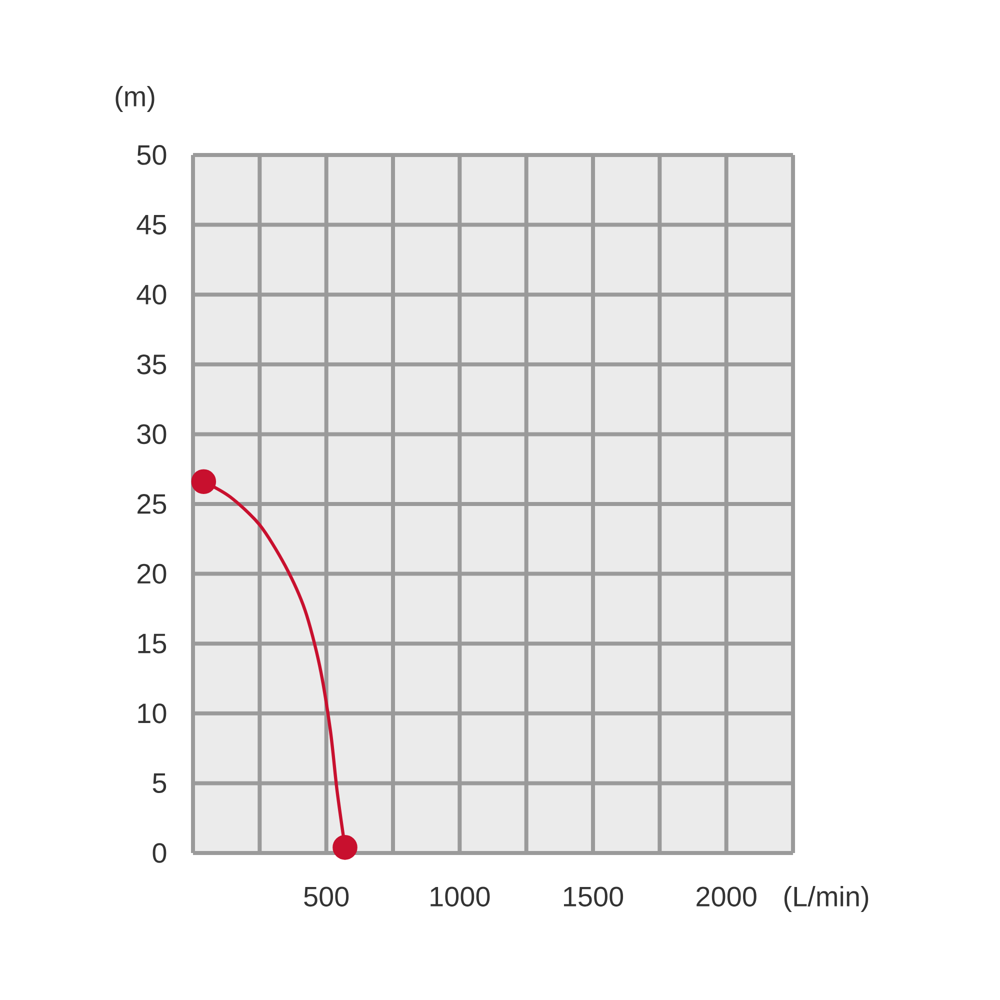  Describe the element at coordinates (151, 364) in the screenshot. I see `y-tick-label: 35` at that location.